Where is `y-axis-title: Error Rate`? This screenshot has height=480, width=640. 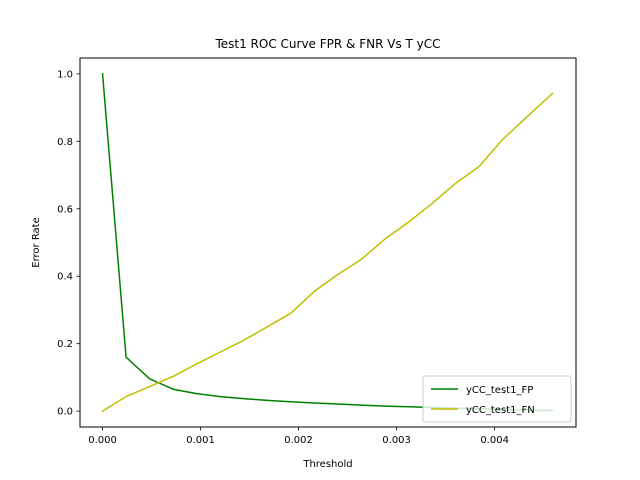 y-axis-title: Error Rate is located at coordinates (36, 242).